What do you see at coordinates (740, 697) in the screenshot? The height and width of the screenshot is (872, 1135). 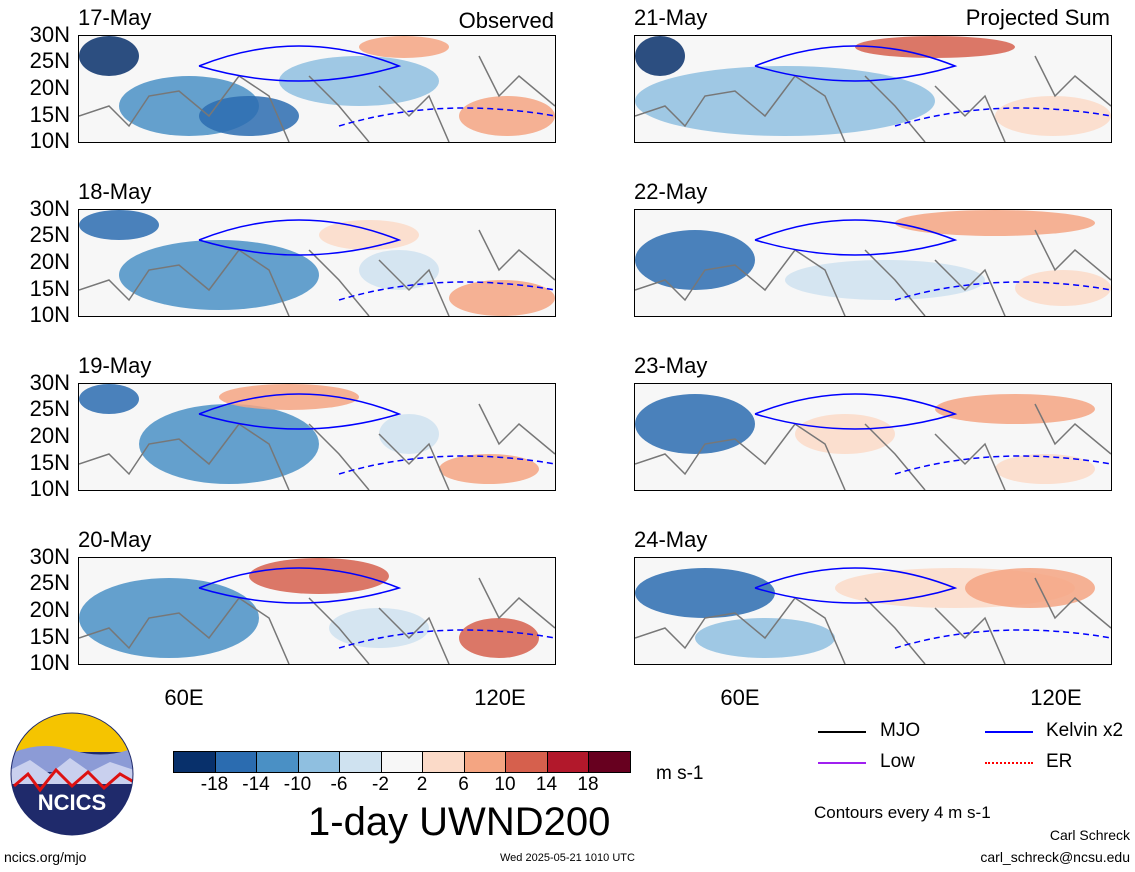 I see `lon-label-60e-right: 60E` at bounding box center [740, 697].